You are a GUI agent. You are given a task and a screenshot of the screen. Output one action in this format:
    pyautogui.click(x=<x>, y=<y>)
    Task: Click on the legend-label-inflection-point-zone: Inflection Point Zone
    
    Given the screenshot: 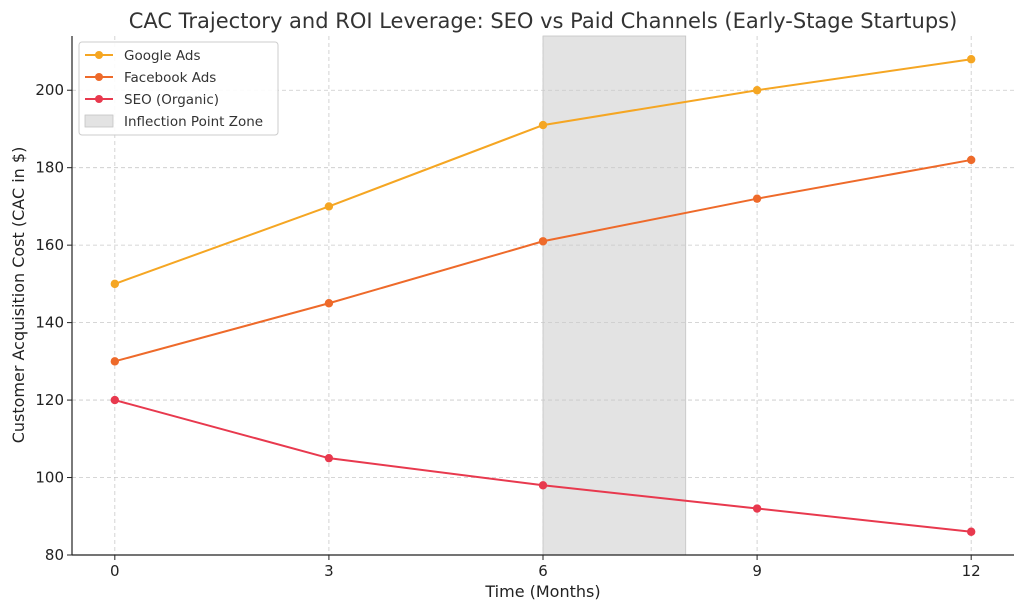 What is the action you would take?
    pyautogui.click(x=193, y=122)
    